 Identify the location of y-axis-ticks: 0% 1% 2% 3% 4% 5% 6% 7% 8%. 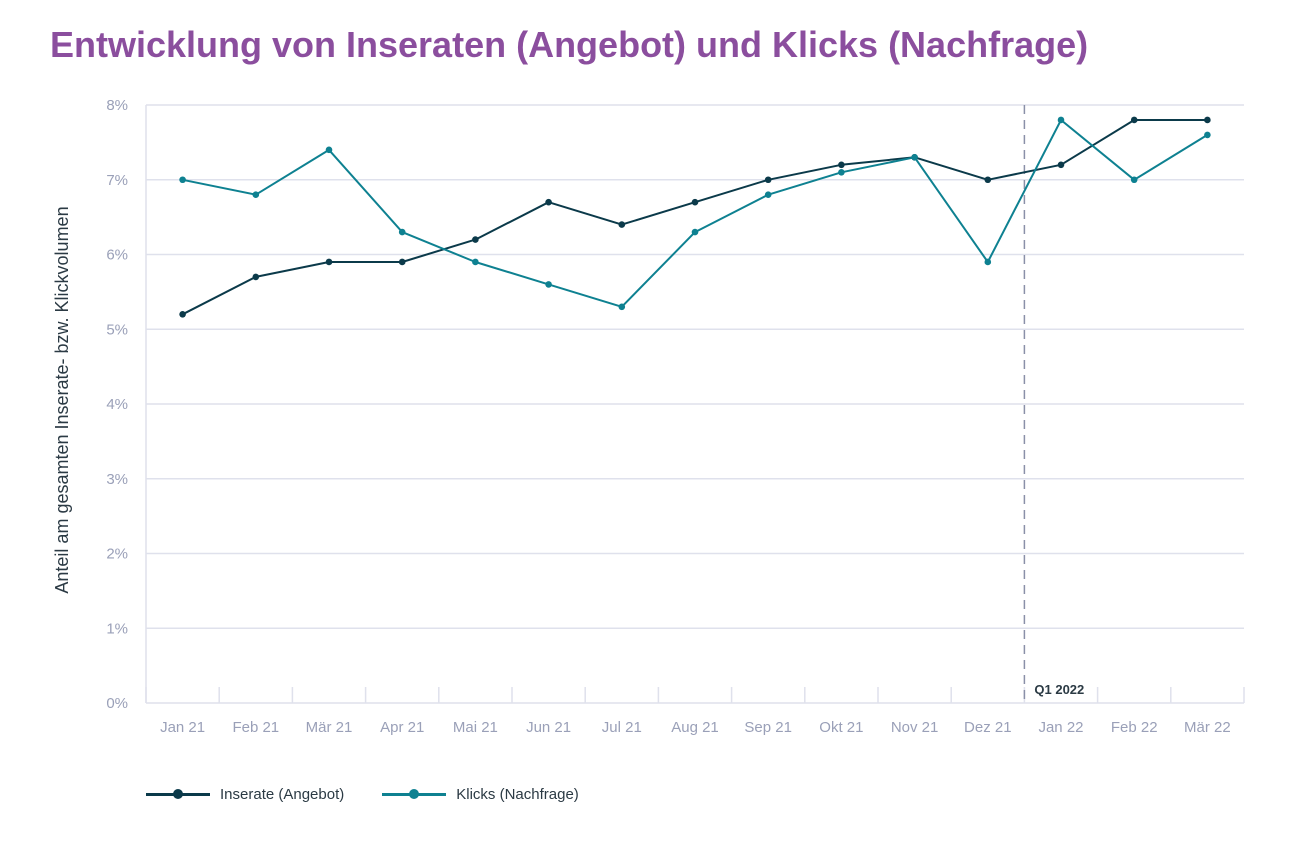
(117, 404).